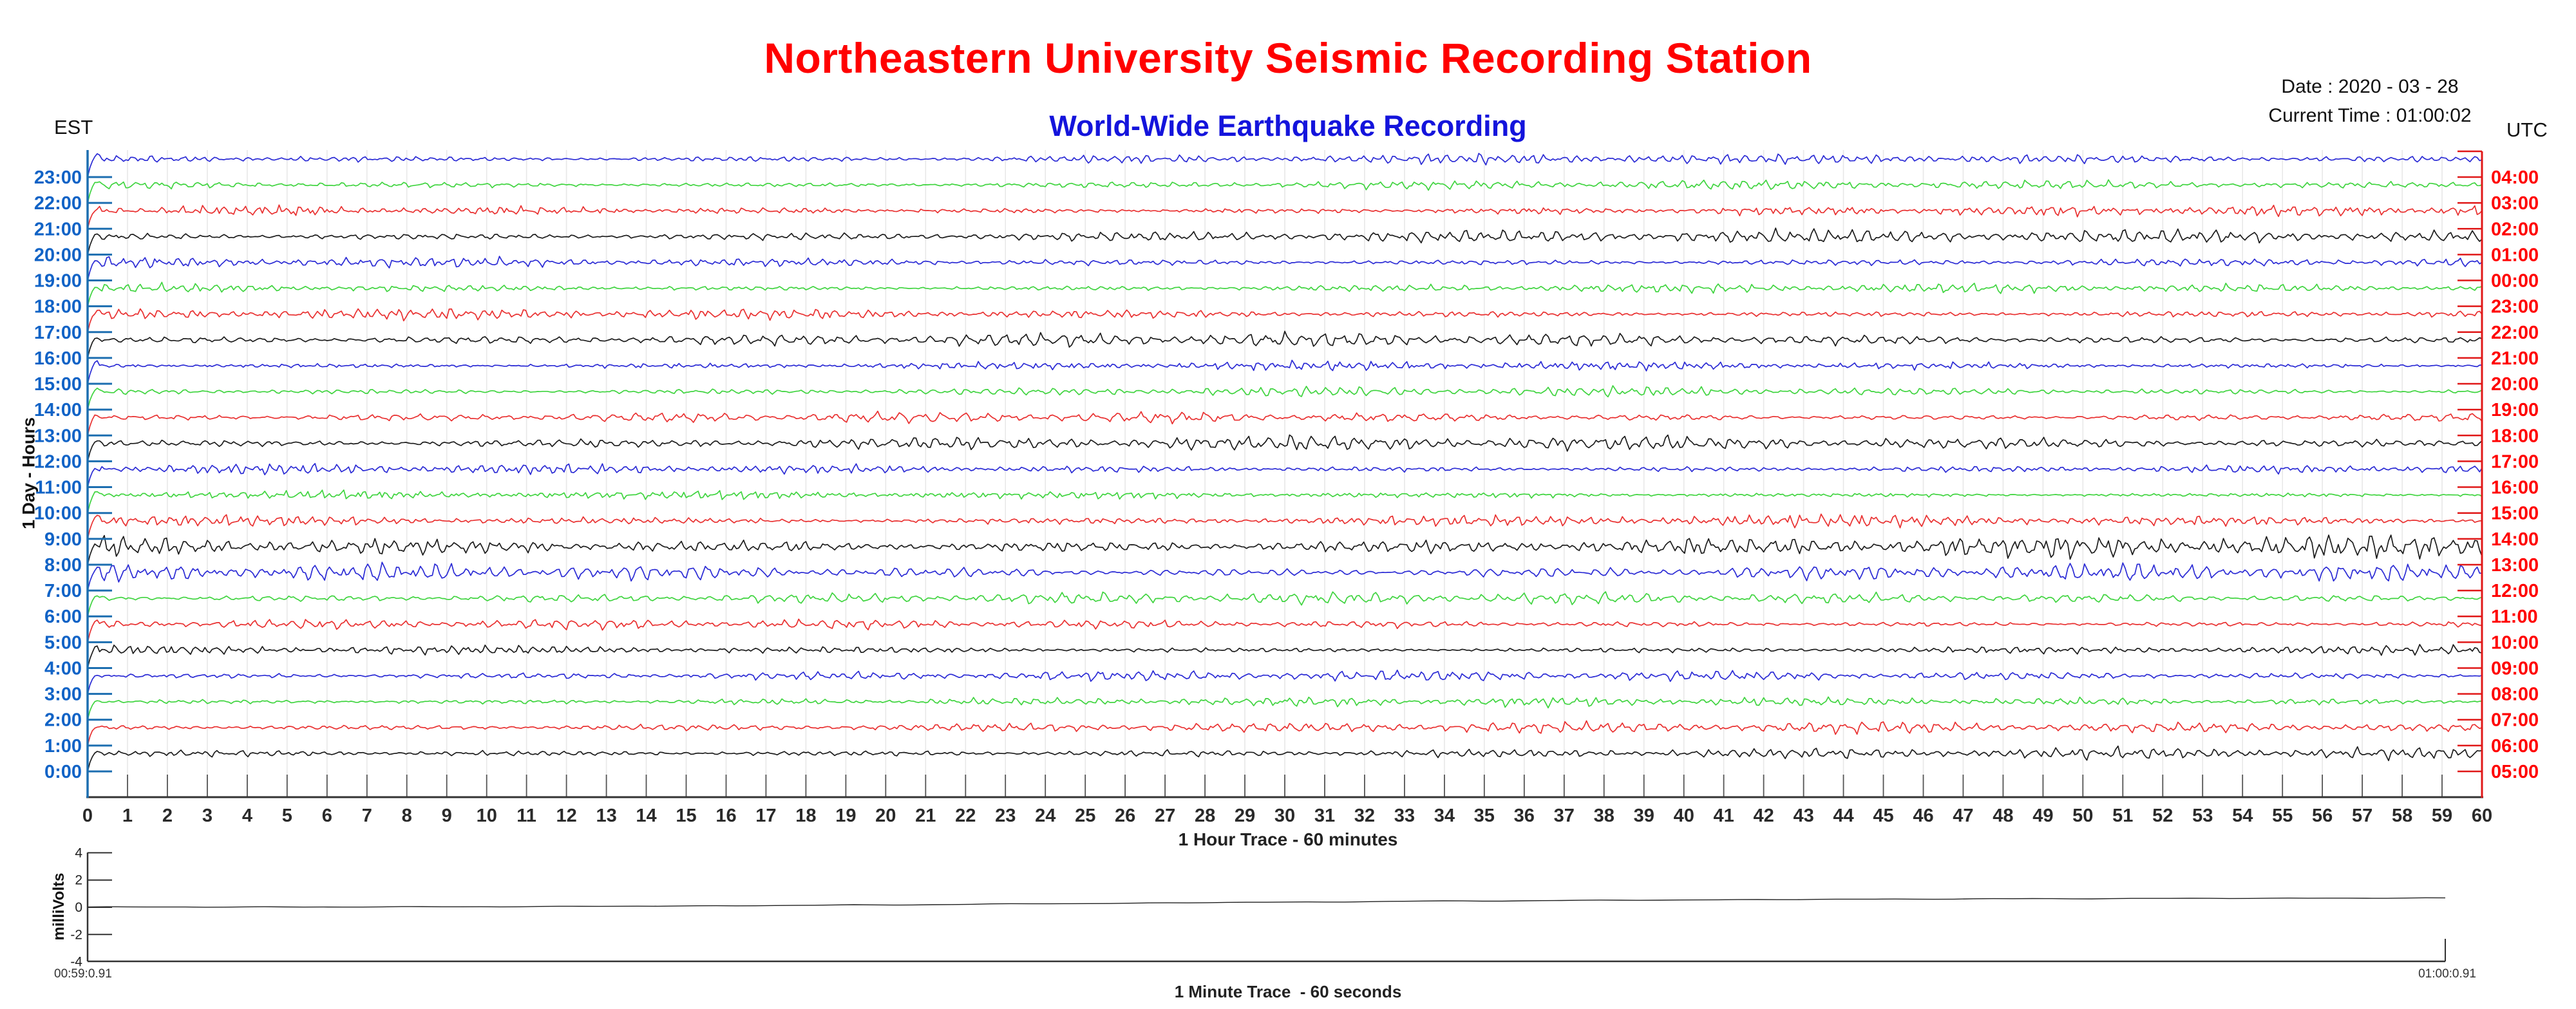 The image size is (2576, 1009). What do you see at coordinates (1245, 816) in the screenshot?
I see `minute-tick-label: 29` at bounding box center [1245, 816].